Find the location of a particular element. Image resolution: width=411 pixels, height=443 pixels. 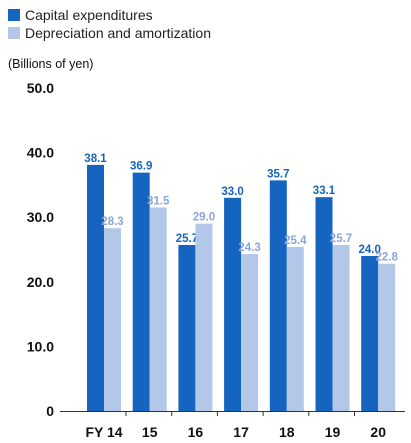

data-label-depreciation: 24.3 is located at coordinates (249, 248).